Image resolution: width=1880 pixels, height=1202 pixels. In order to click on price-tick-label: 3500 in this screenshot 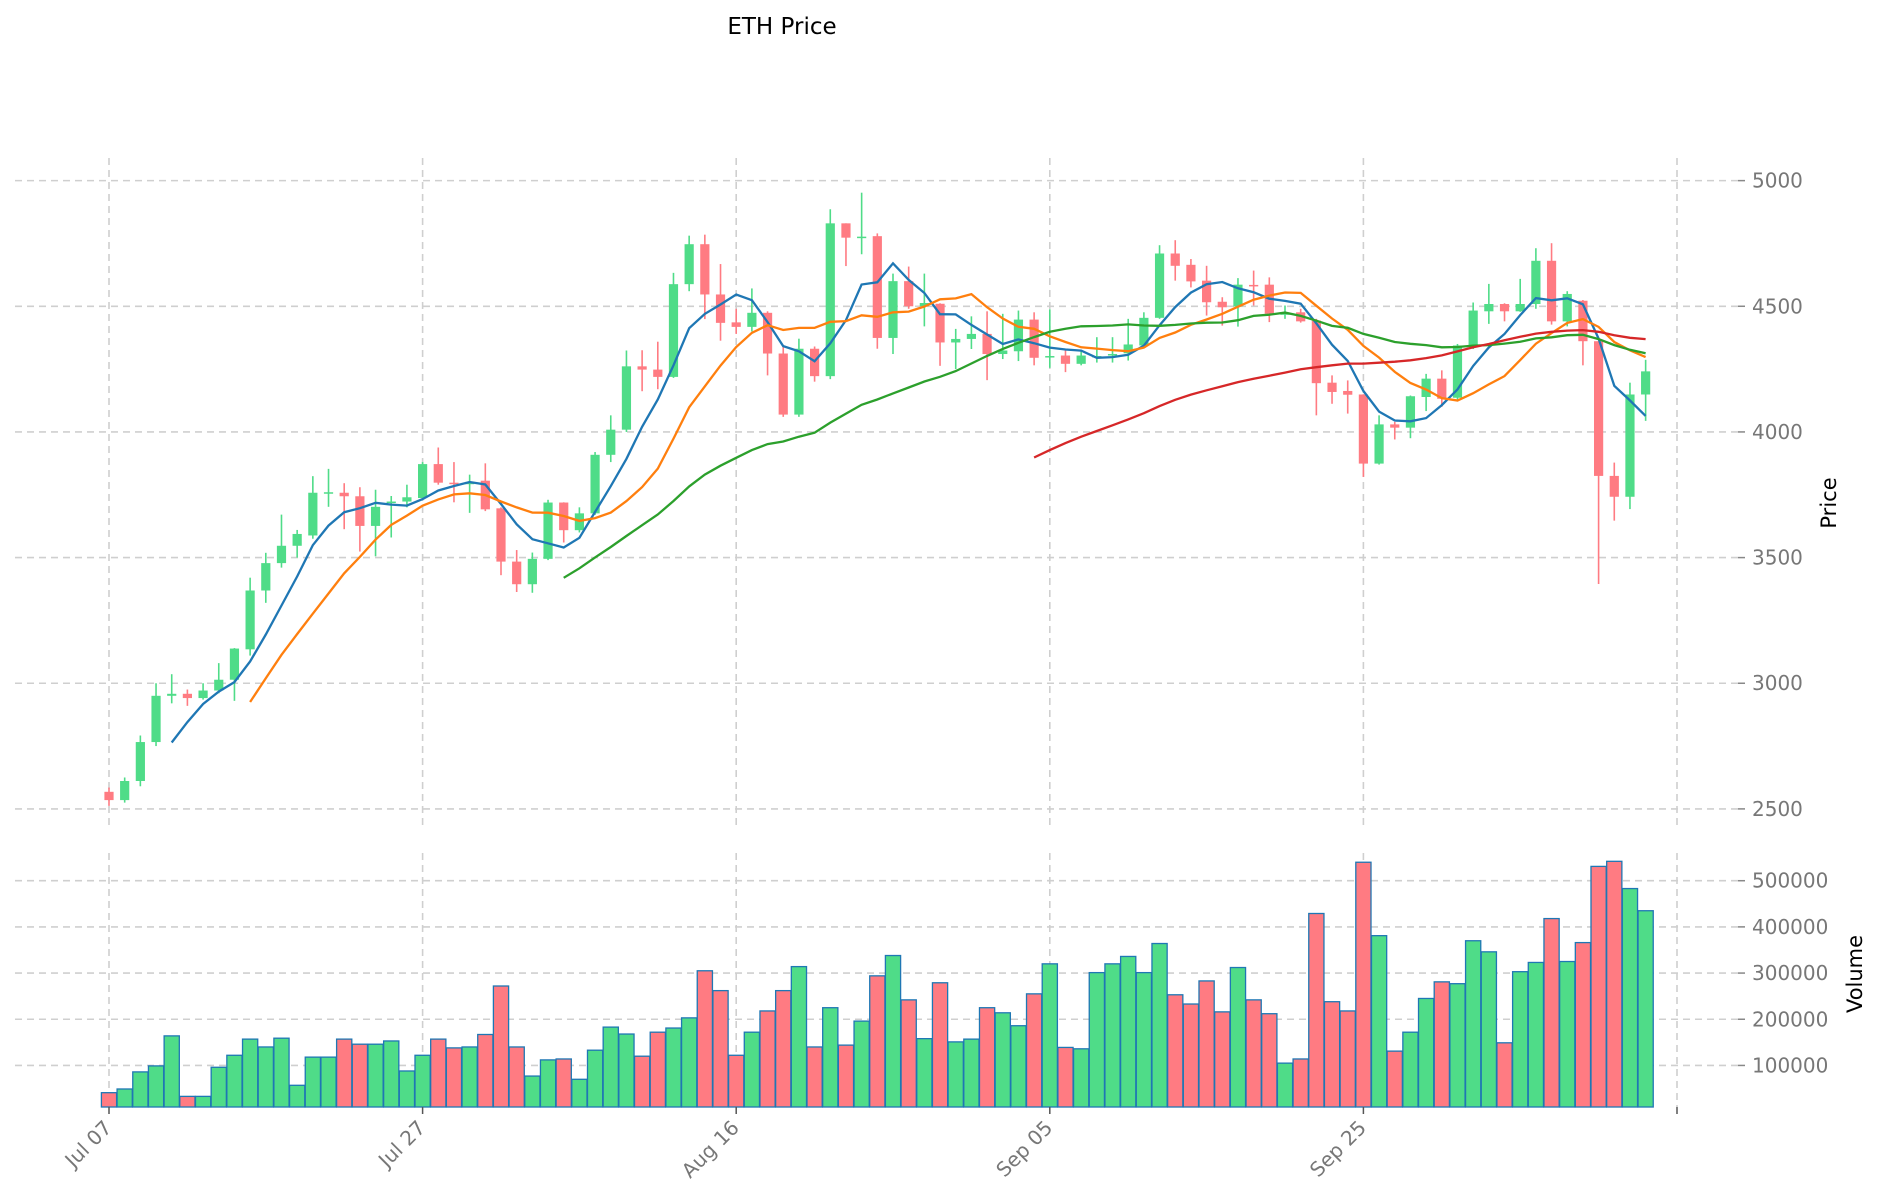, I will do `click(1777, 558)`.